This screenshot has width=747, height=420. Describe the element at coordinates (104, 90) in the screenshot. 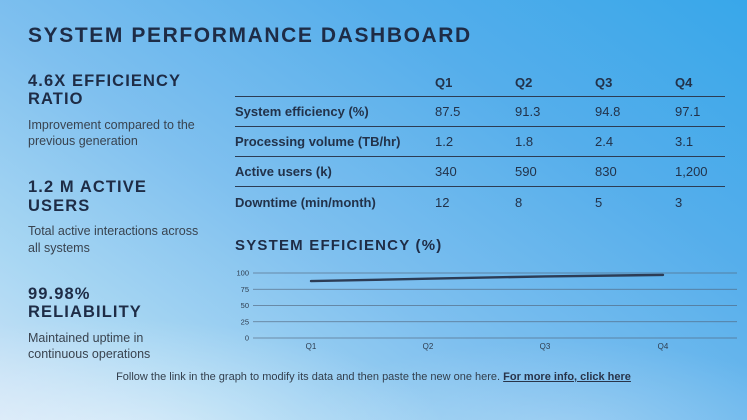

I see `stat-heading: 4.6X EFFICIENCY RATIO` at that location.